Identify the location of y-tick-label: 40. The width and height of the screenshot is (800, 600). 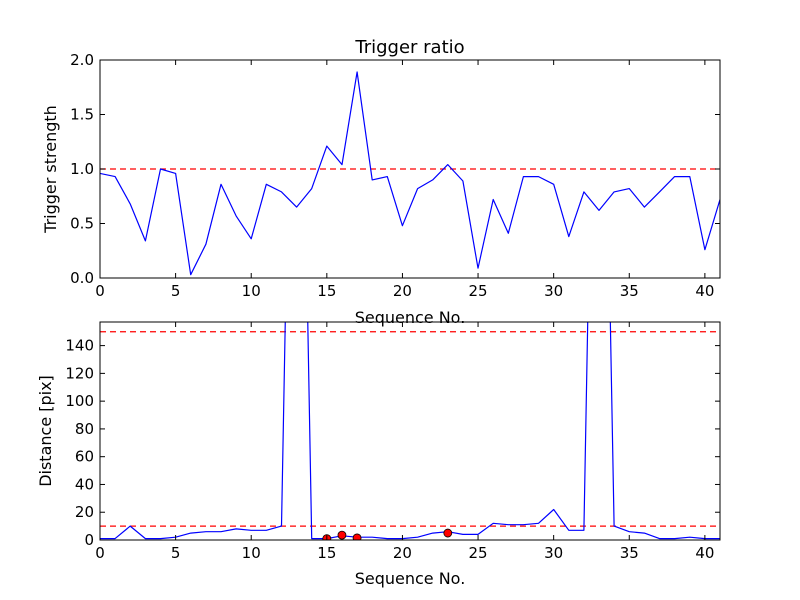
(84, 484).